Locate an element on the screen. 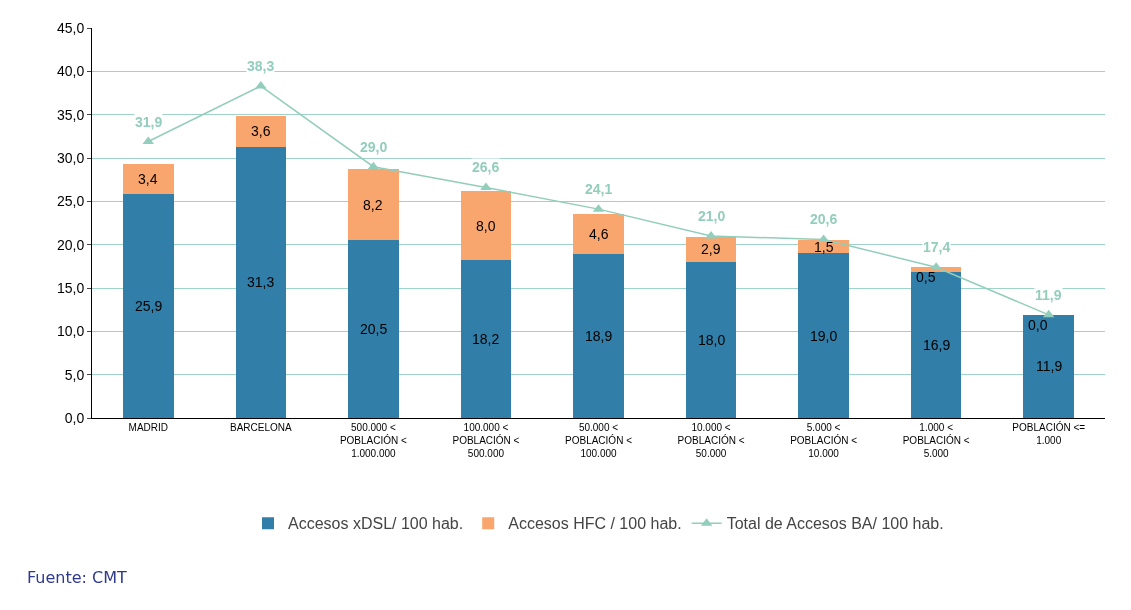 The height and width of the screenshot is (610, 1131). data-label: 18,0 is located at coordinates (712, 340).